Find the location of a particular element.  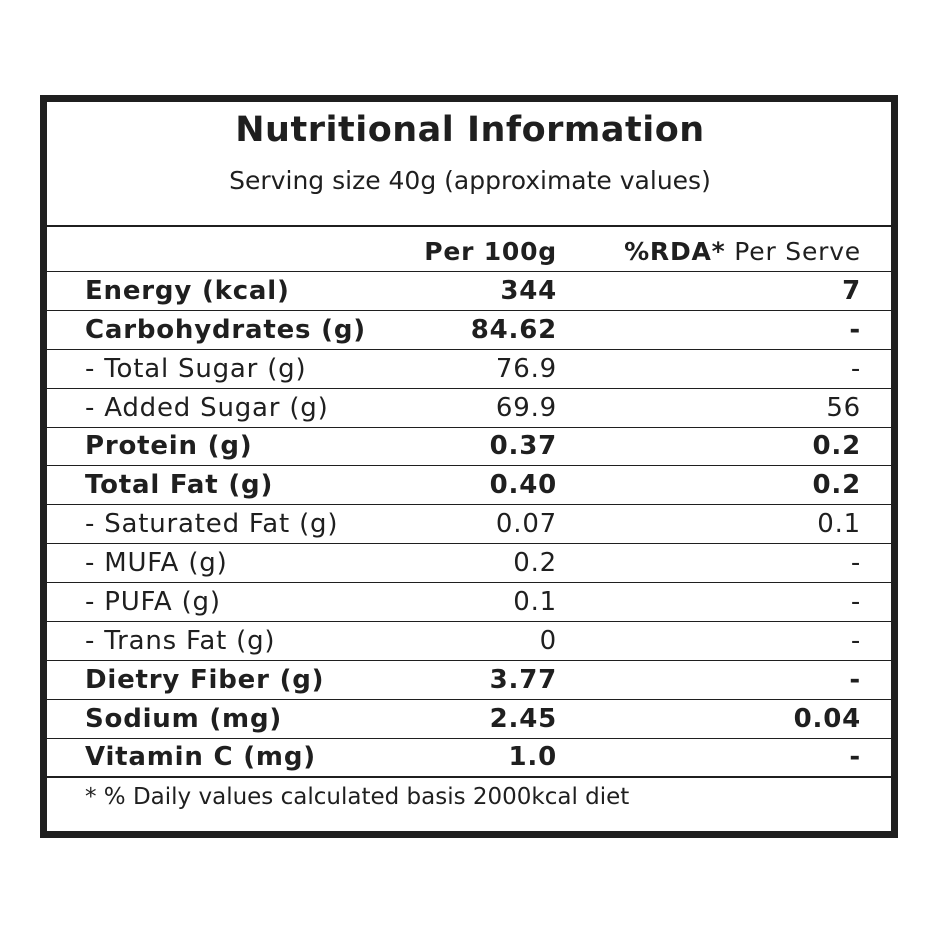

per-100g-value: 69.9 is located at coordinates (526, 407).